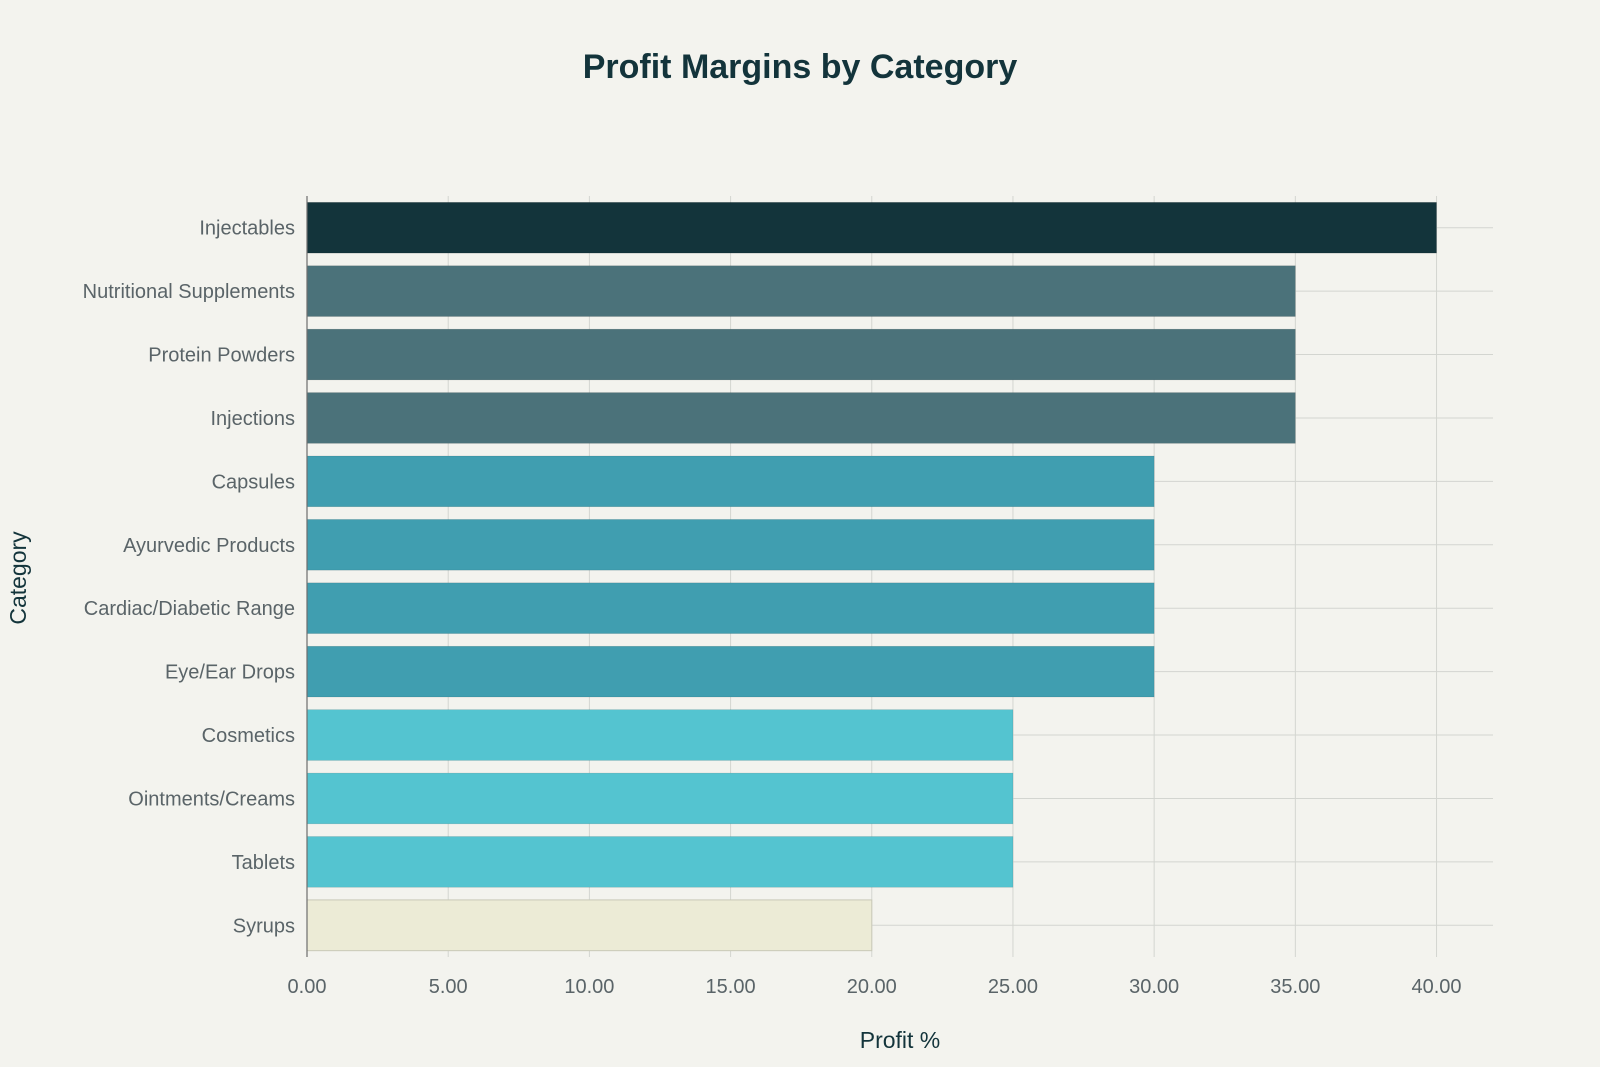 The width and height of the screenshot is (1600, 1067). What do you see at coordinates (589, 925) in the screenshot?
I see `bar-syrups` at bounding box center [589, 925].